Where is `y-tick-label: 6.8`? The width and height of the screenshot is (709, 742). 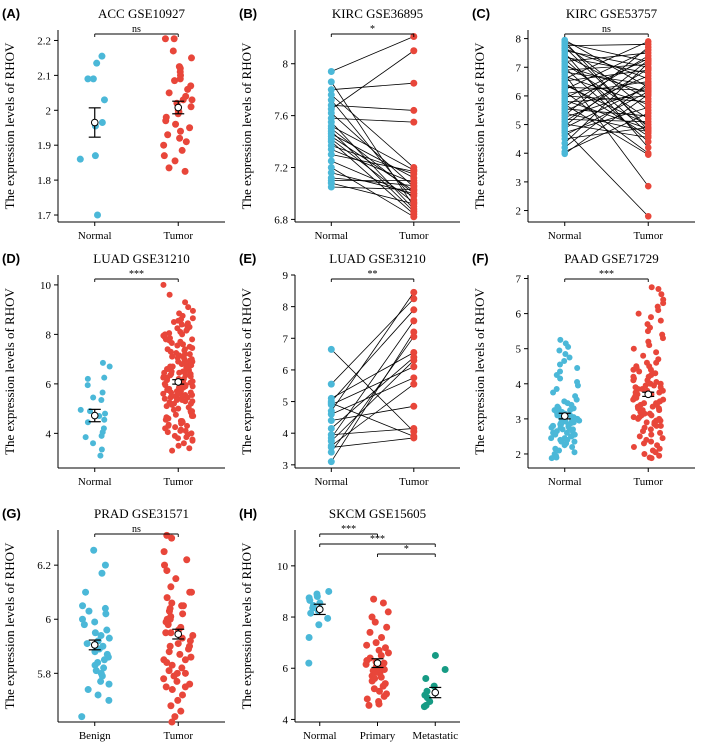 y-tick-label: 6.8 is located at coordinates (281, 220).